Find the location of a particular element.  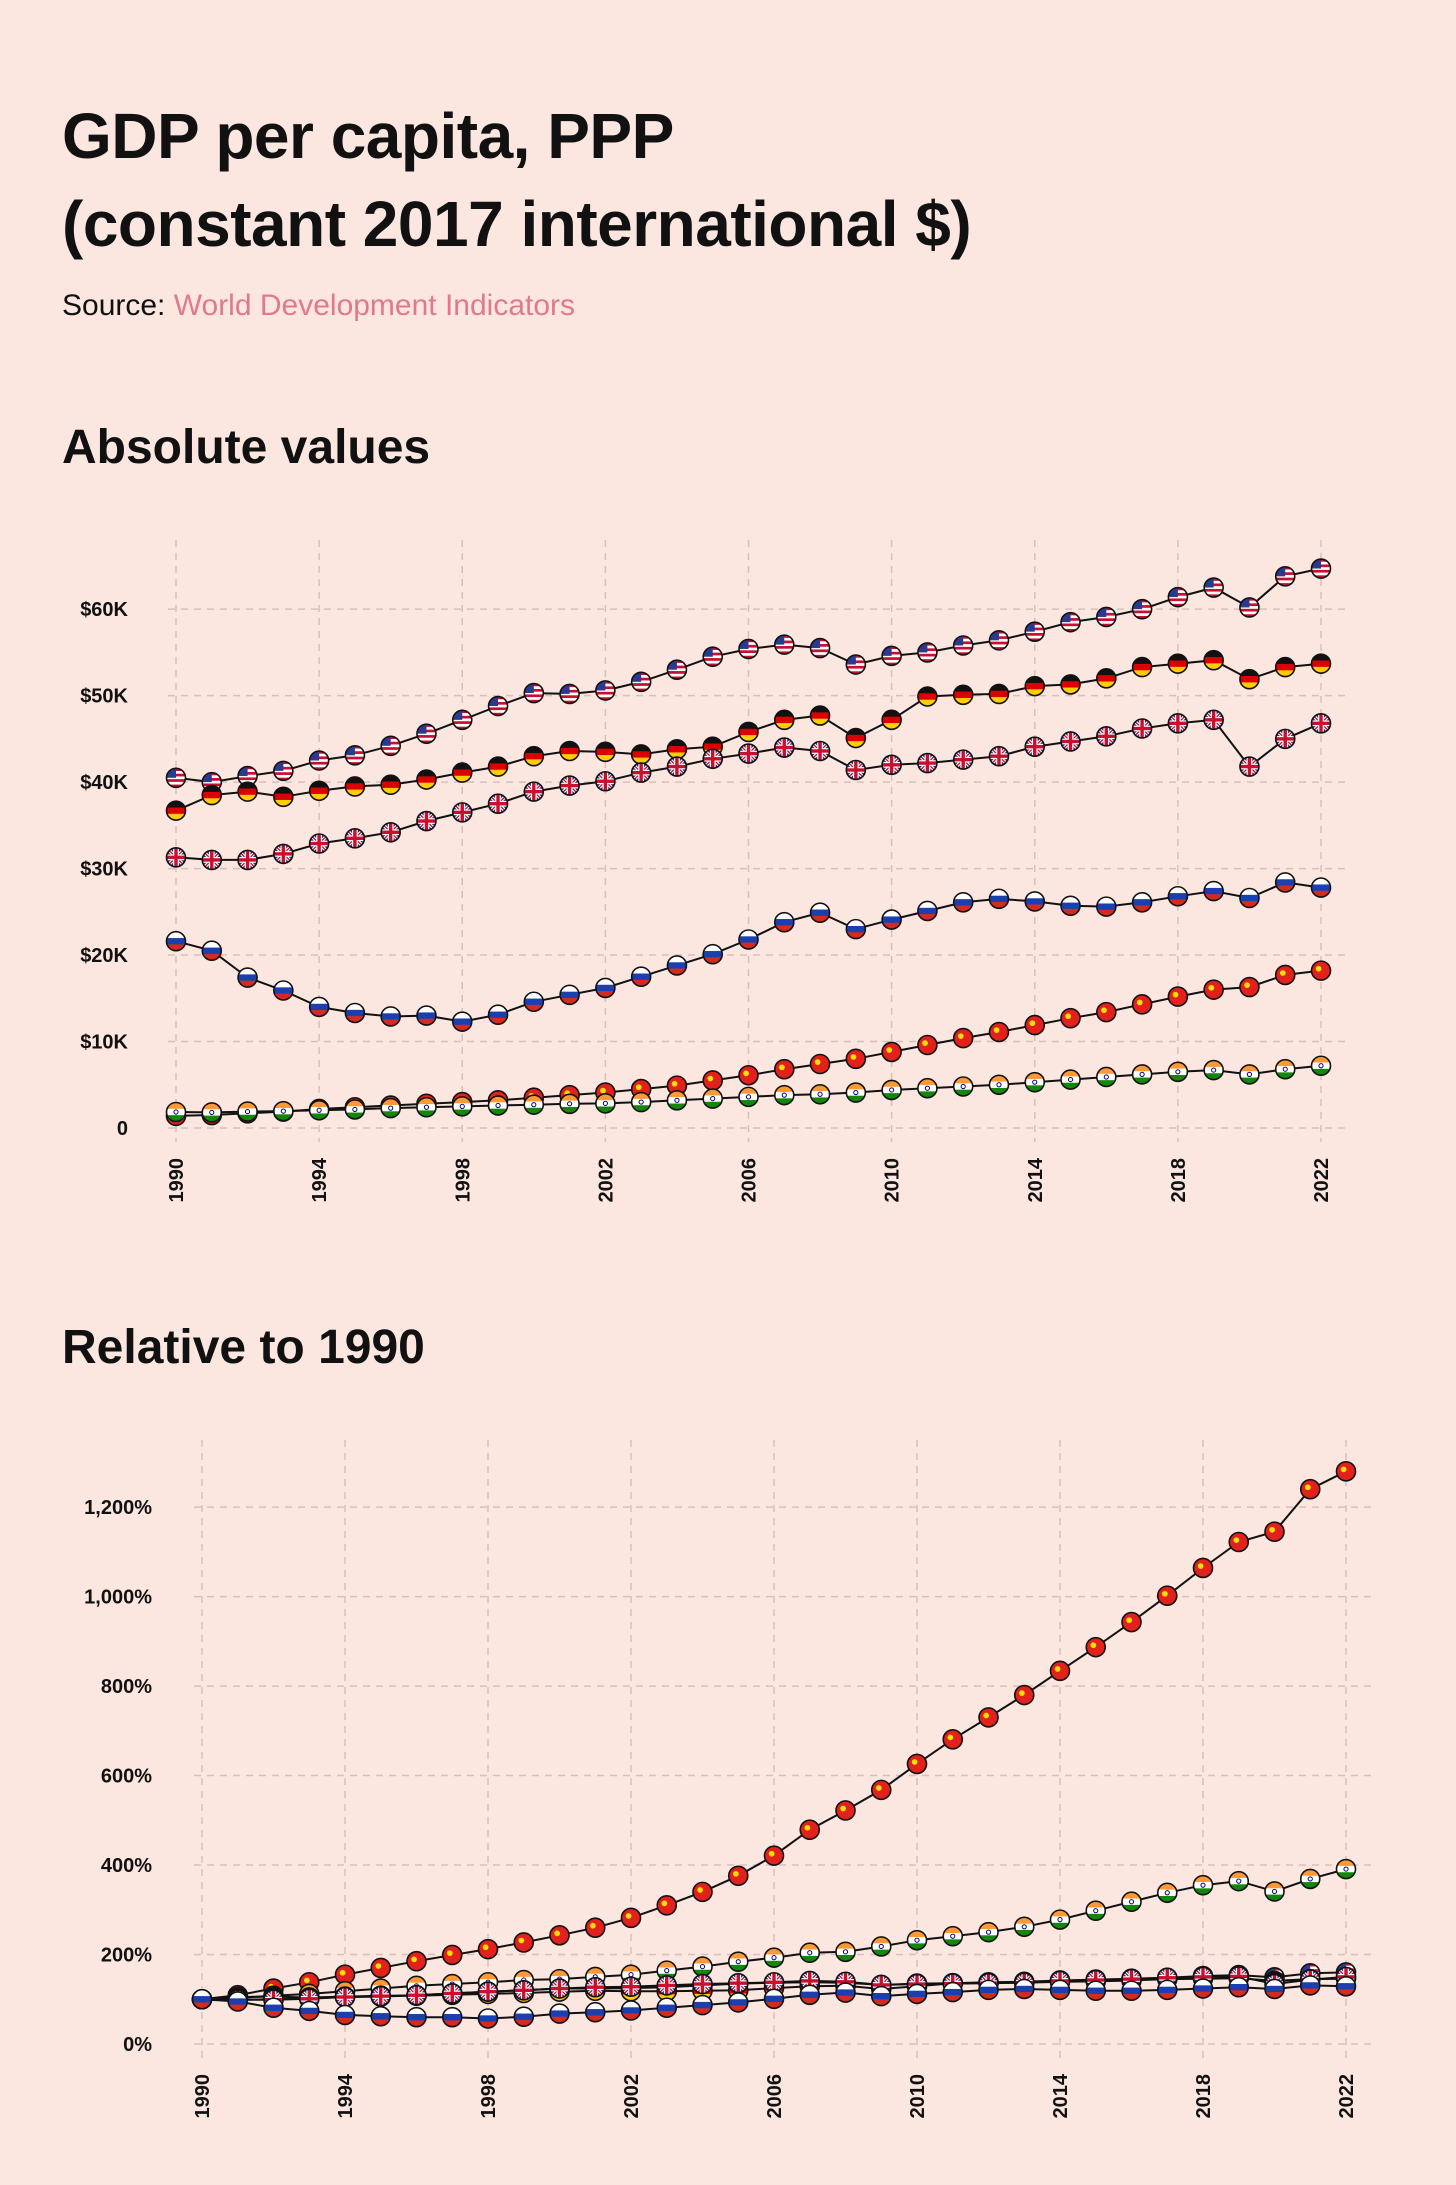

point-in-2004 is located at coordinates (677, 1100).